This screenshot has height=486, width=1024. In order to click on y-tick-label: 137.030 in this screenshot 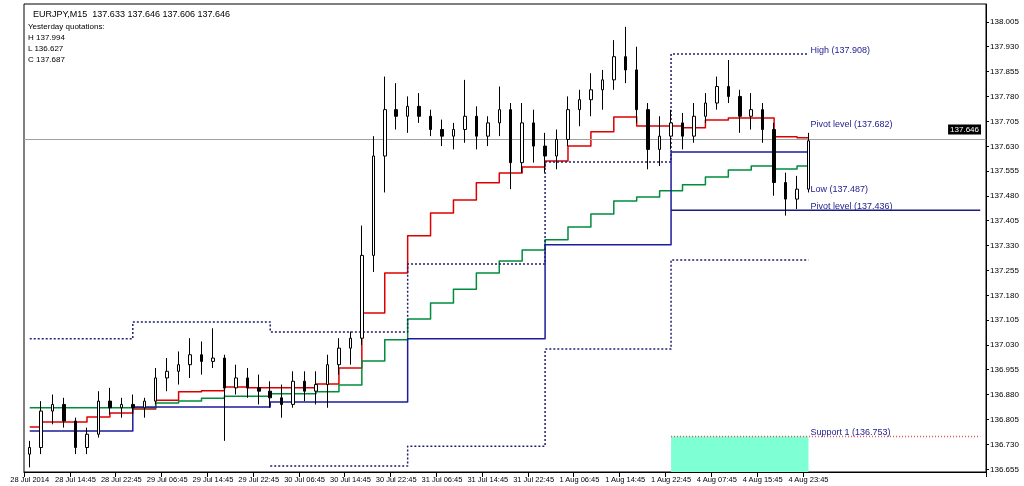, I will do `click(1005, 345)`.